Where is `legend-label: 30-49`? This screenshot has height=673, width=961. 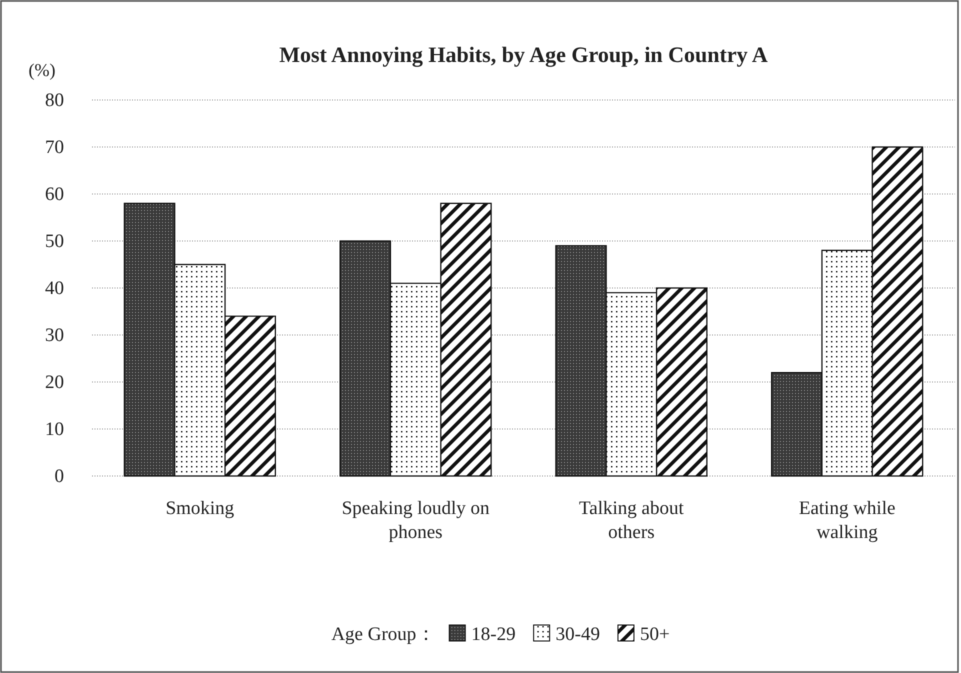
legend-label: 30-49 is located at coordinates (578, 634).